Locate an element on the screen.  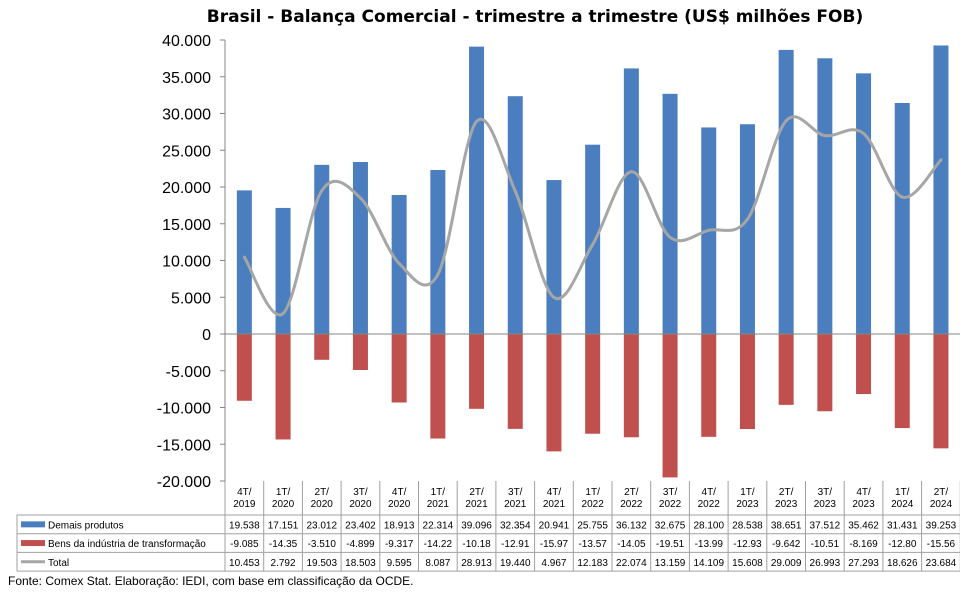
data-label: 38.651 is located at coordinates (786, 525).